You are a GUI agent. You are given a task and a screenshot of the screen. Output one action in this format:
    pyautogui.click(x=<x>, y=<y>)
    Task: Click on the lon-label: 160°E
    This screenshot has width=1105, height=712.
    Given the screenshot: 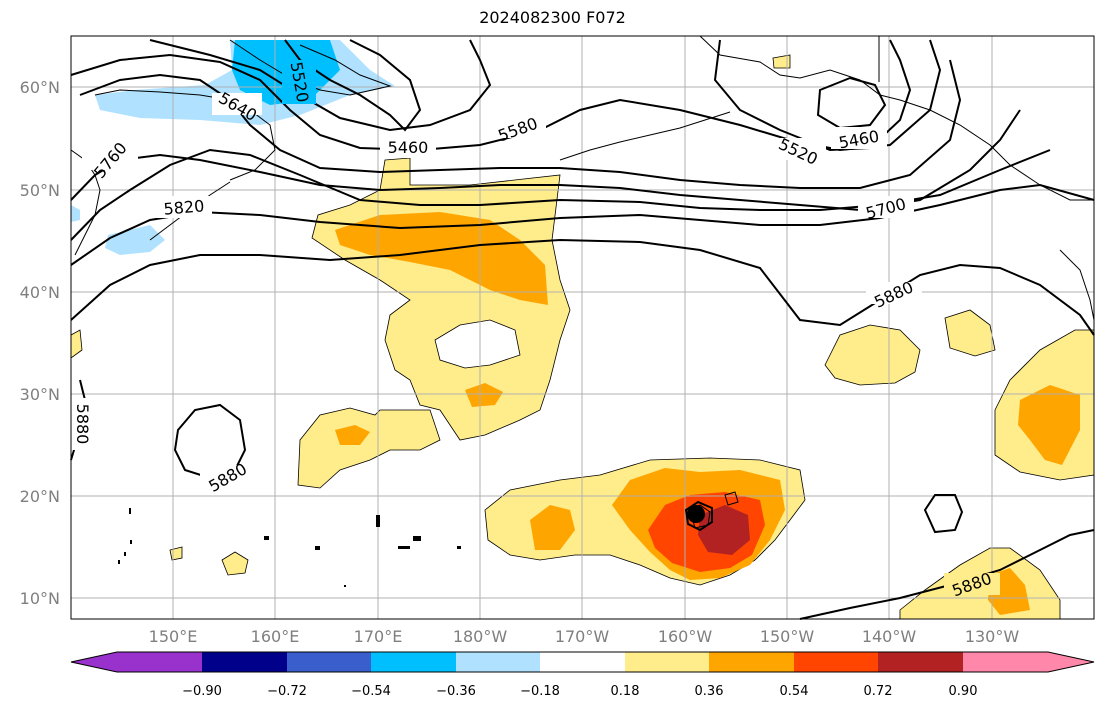 What is the action you would take?
    pyautogui.click(x=275, y=636)
    